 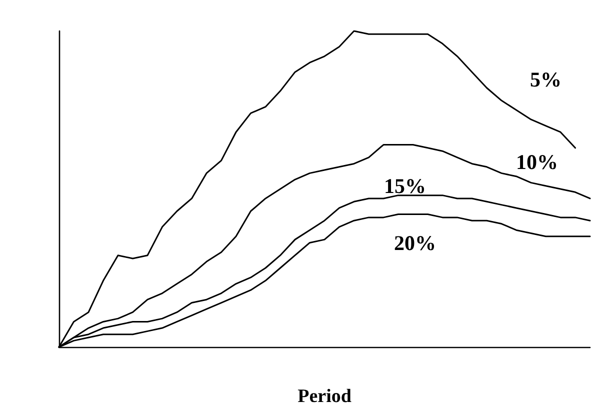 What do you see at coordinates (325, 396) in the screenshot?
I see `x-axis-title: Period` at bounding box center [325, 396].